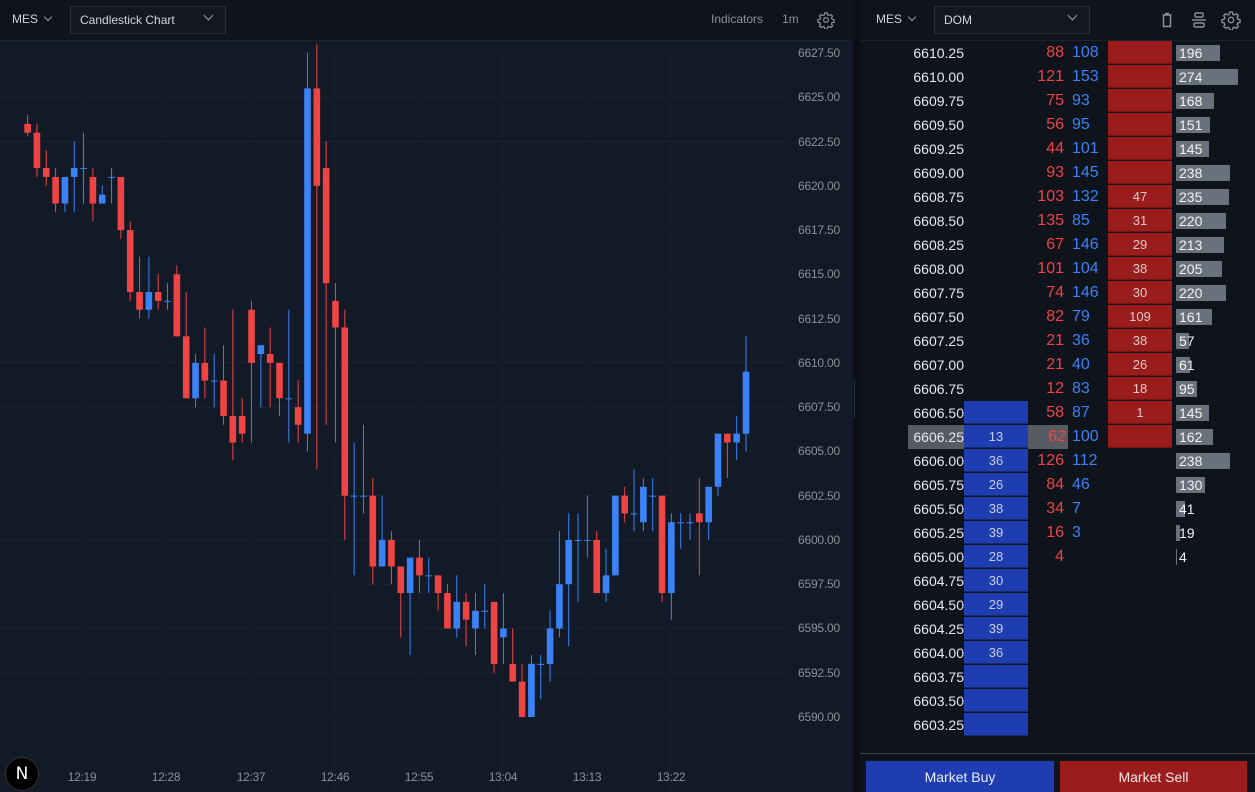 Image resolution: width=1255 pixels, height=792 pixels. I want to click on dom-bid-cell: 13, so click(996, 436).